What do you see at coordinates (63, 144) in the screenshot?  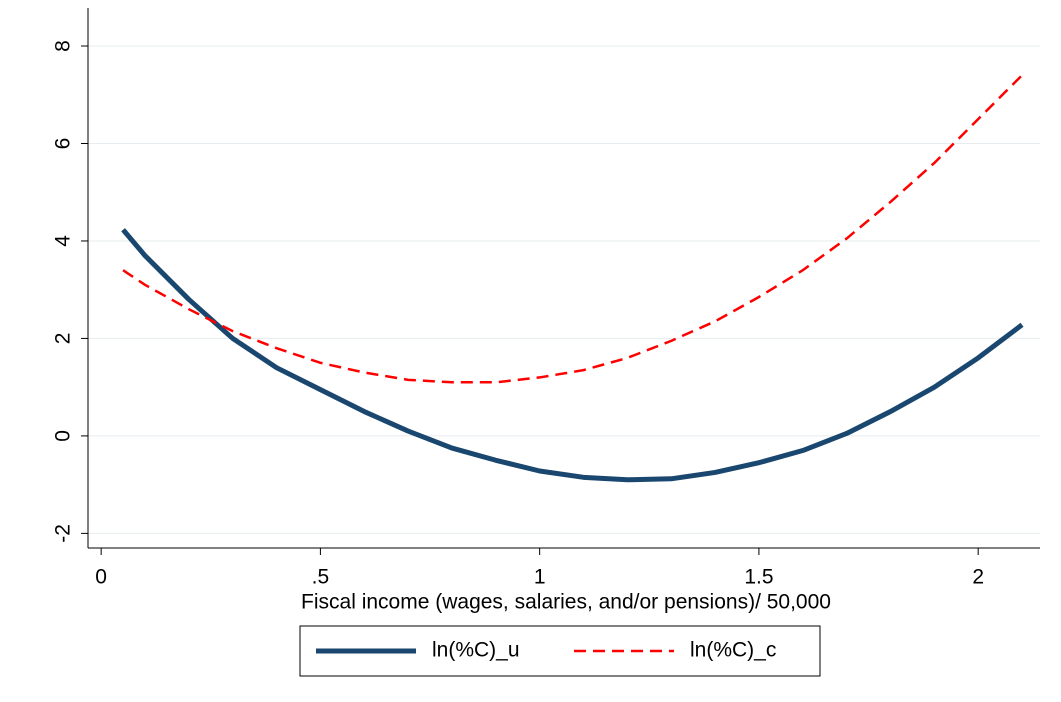 I see `y-tick-label: 6` at bounding box center [63, 144].